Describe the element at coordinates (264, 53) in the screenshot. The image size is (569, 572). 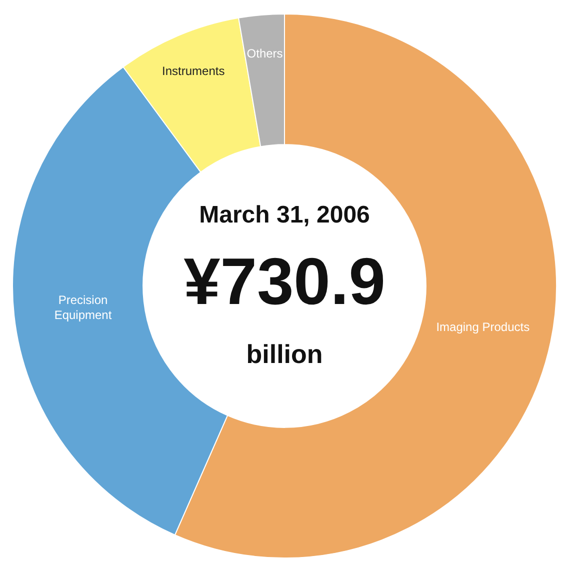
I see `slice-label: Others` at that location.